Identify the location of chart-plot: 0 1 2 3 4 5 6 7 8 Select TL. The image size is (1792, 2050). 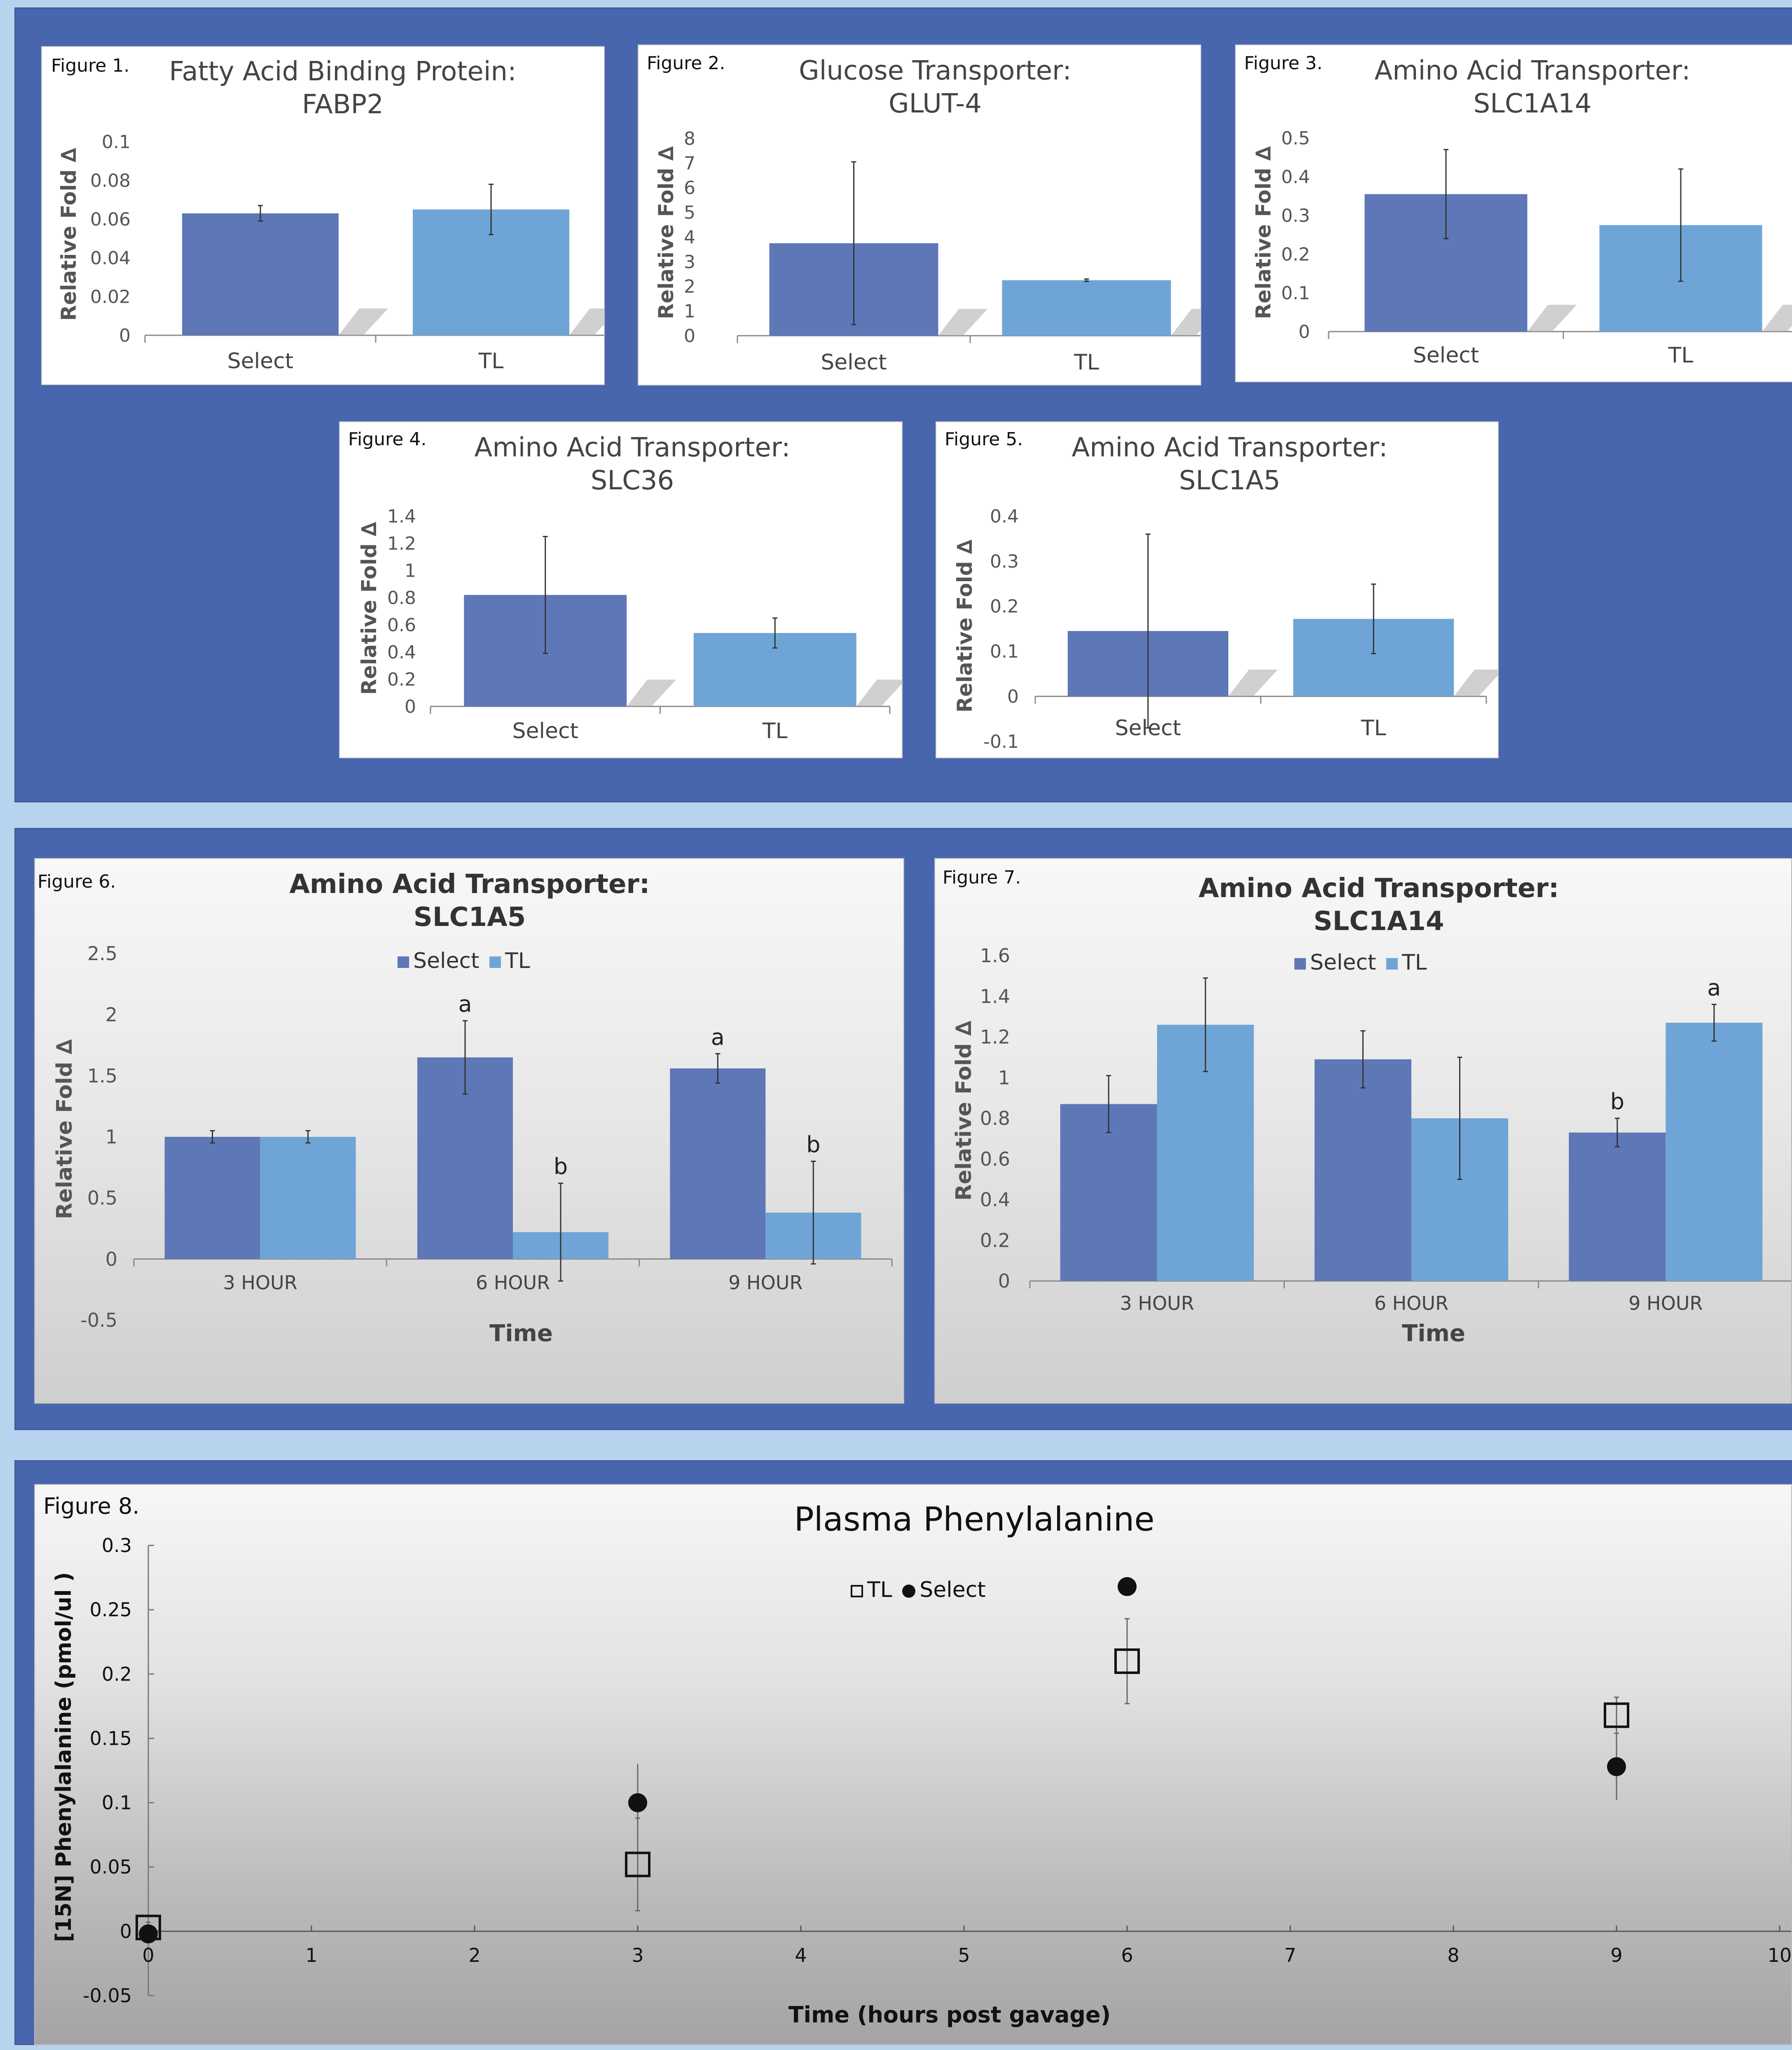
(942, 252).